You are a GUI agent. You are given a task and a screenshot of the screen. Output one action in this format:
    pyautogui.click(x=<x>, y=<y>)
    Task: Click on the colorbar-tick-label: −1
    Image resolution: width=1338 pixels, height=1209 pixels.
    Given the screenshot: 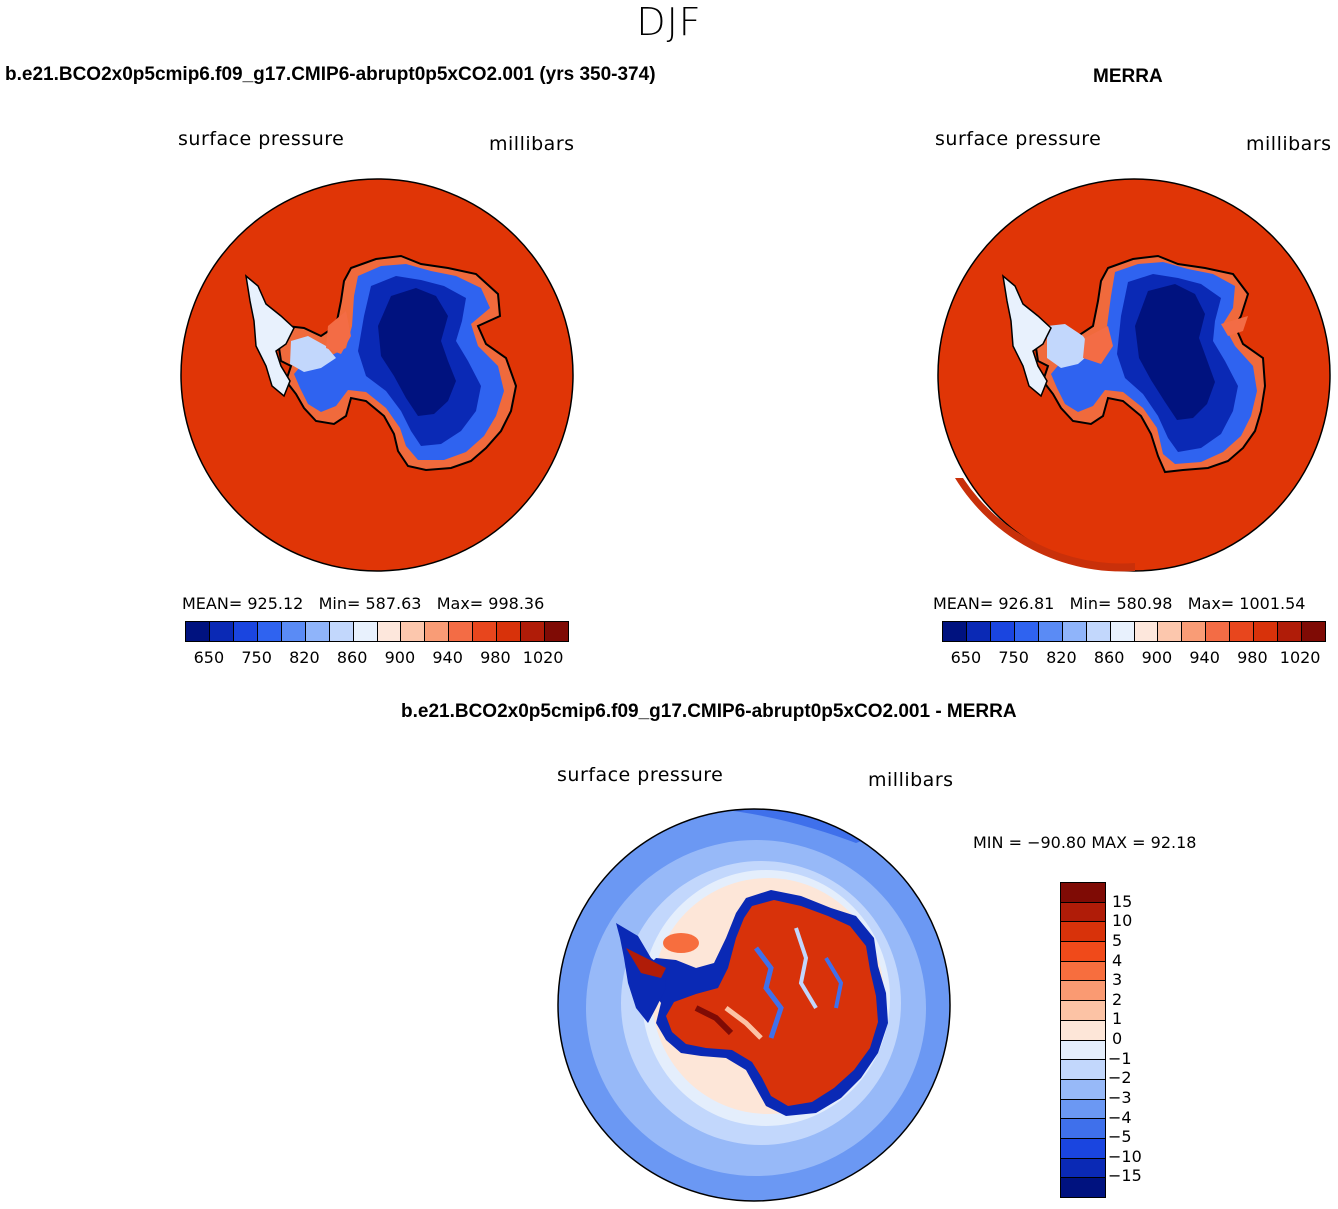 What is the action you would take?
    pyautogui.click(x=1120, y=1058)
    